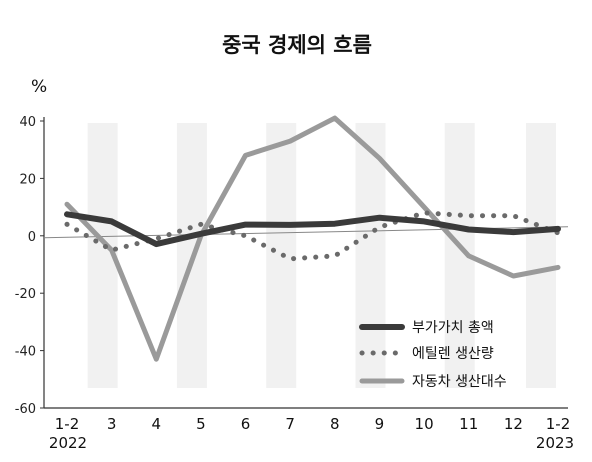 The height and width of the screenshot is (462, 592). Describe the element at coordinates (297, 45) in the screenshot. I see `chart-title: 중국 경제의 흐름` at that location.